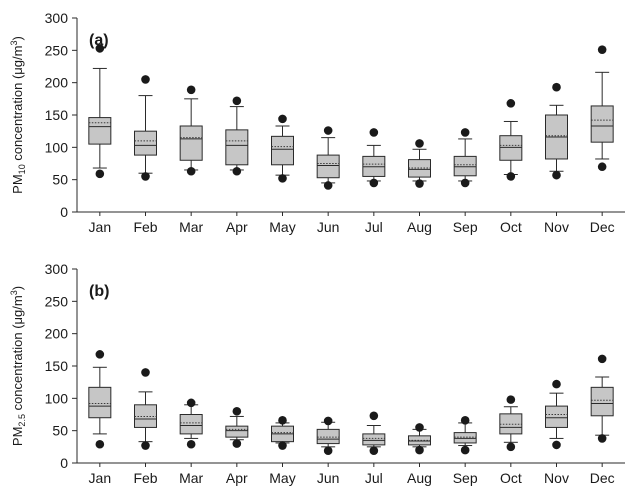  What do you see at coordinates (419, 227) in the screenshot?
I see `x-tick-label: Aug` at bounding box center [419, 227].